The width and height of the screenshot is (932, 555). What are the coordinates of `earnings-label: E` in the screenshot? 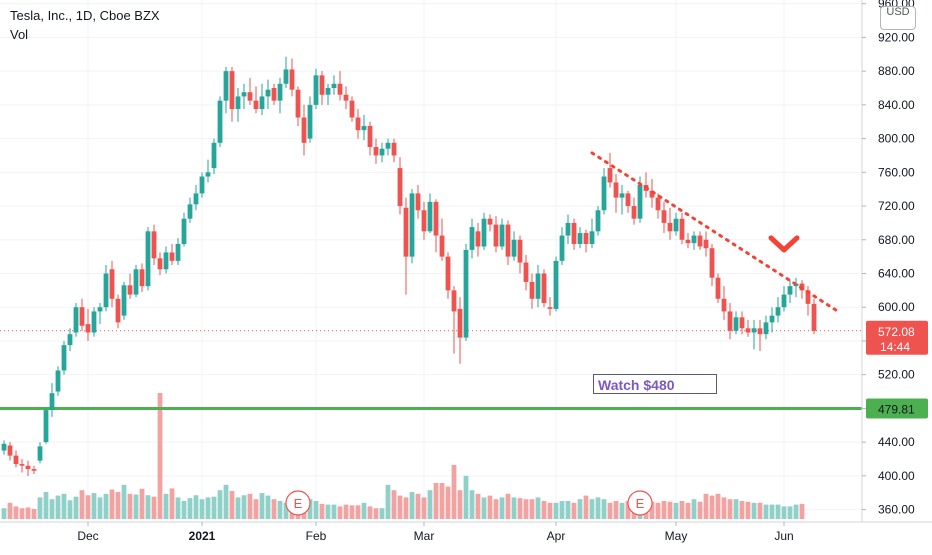 It's located at (298, 503).